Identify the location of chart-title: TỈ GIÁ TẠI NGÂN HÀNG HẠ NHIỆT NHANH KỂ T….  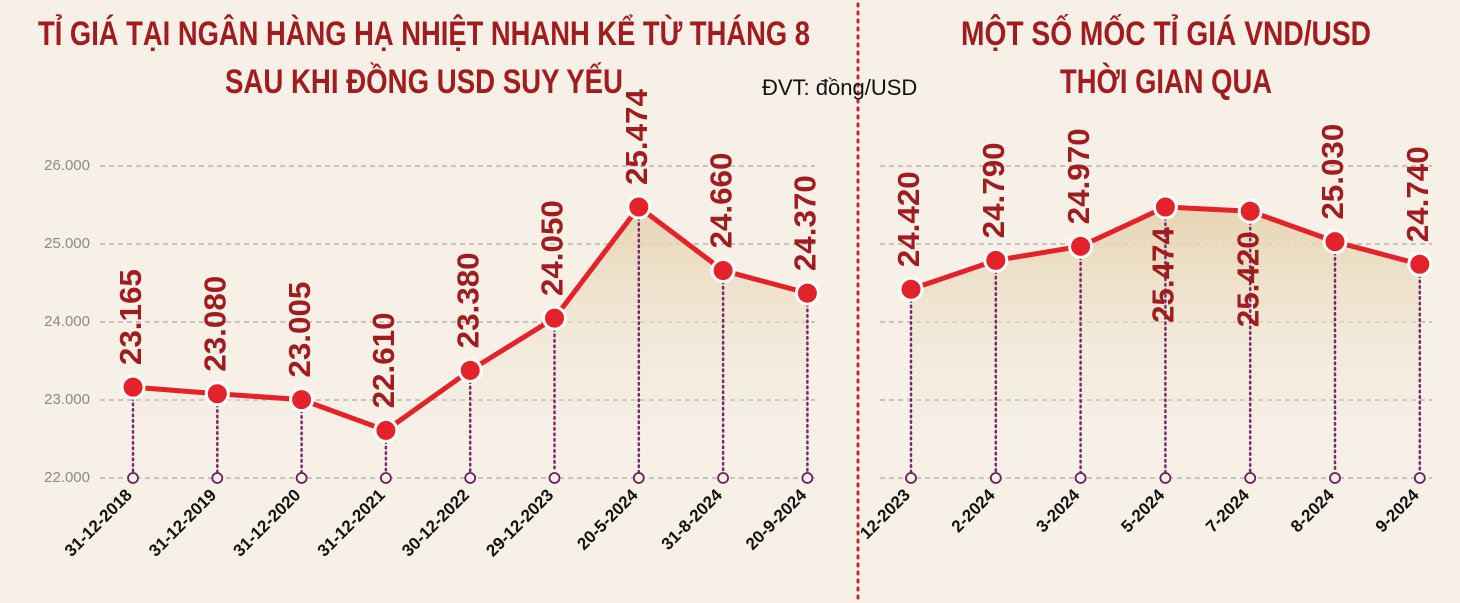
(424, 34).